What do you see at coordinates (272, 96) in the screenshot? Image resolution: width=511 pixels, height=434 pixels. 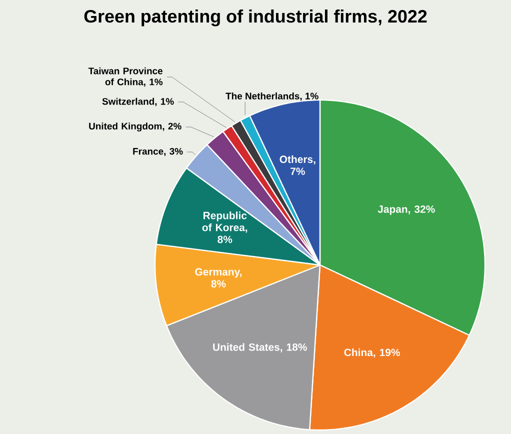 I see `slice-label: The Netherlands, 1%` at bounding box center [272, 96].